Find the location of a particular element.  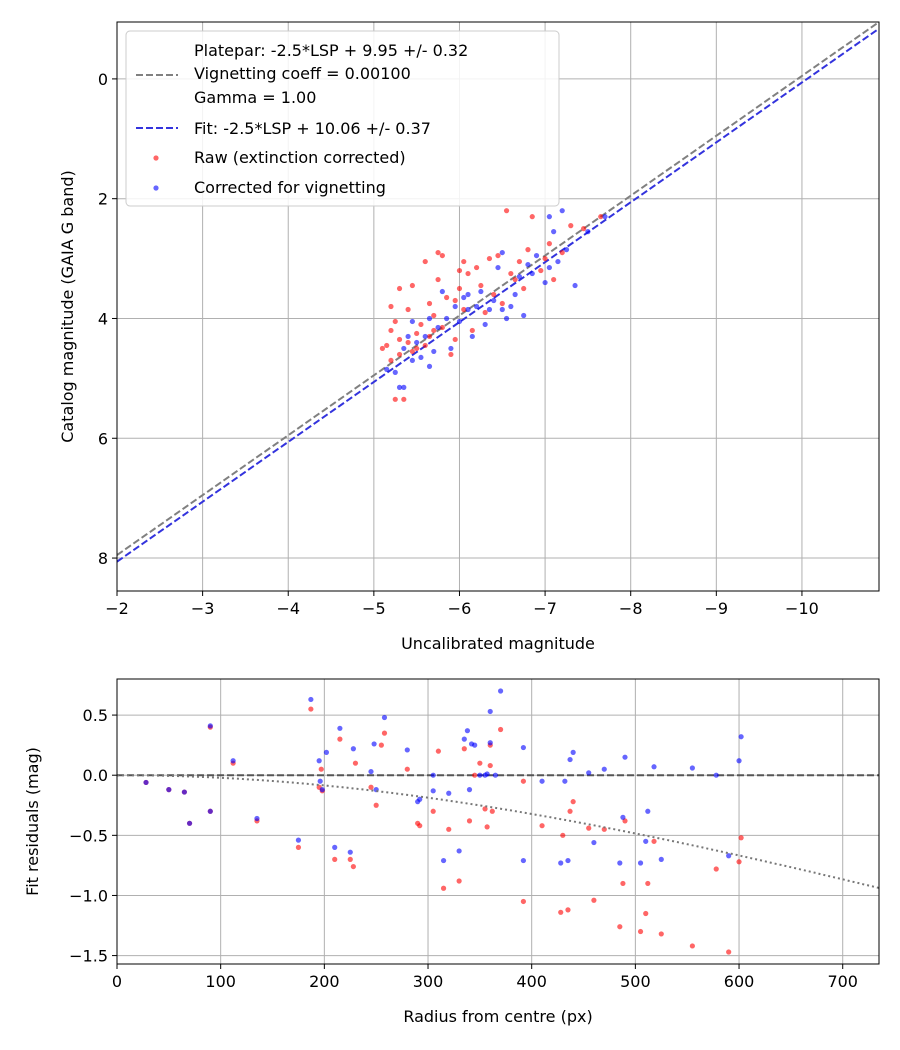

x-tick-label: −9 is located at coordinates (717, 608).